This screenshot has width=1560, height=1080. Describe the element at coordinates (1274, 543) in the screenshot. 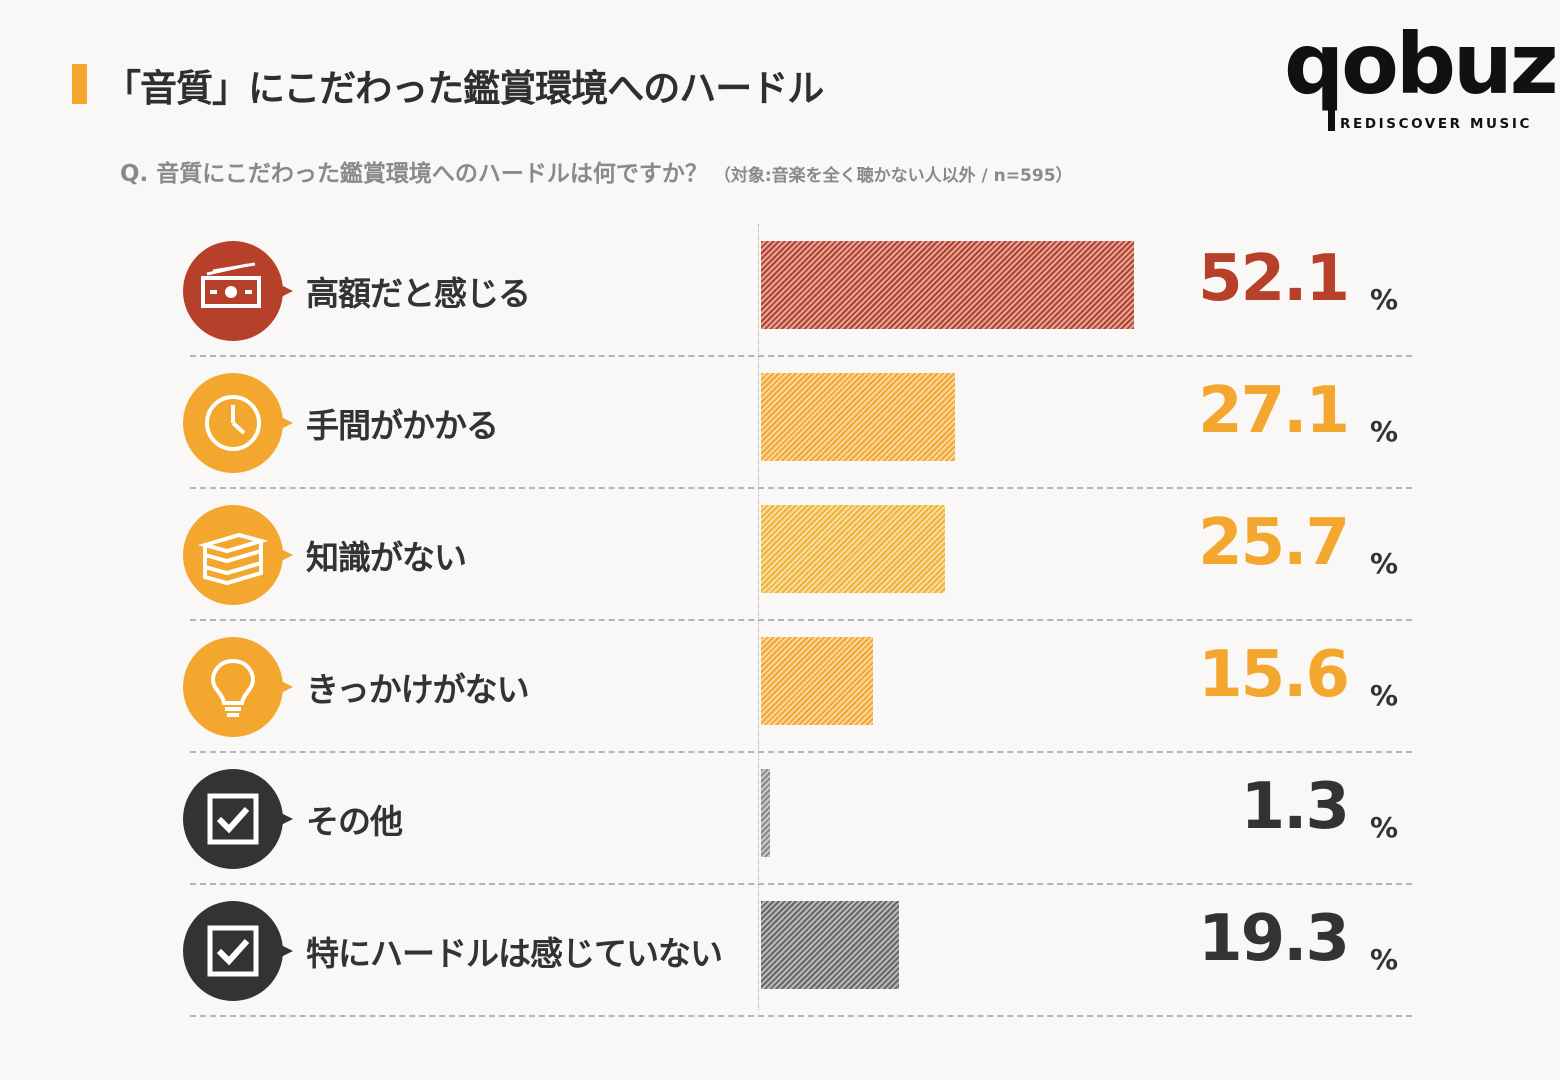

I see `value-label: 25.7` at that location.